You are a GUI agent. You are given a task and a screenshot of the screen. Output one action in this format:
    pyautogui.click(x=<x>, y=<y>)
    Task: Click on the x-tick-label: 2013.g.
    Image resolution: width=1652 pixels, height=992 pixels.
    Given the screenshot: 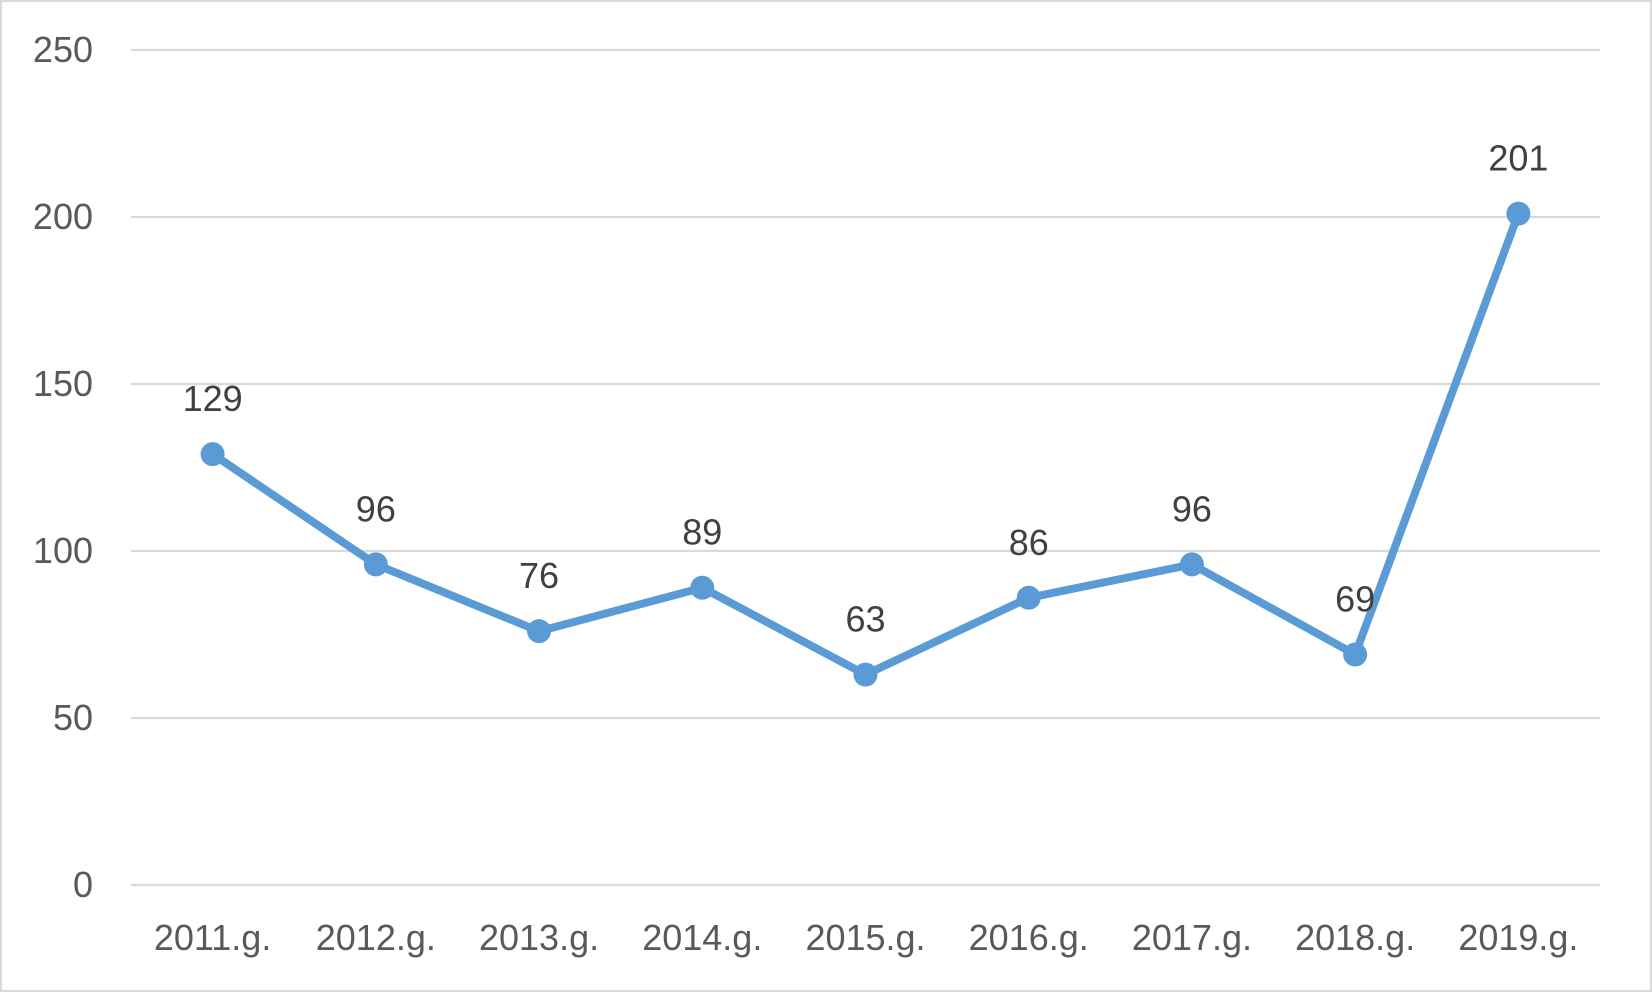 What is the action you would take?
    pyautogui.click(x=539, y=937)
    